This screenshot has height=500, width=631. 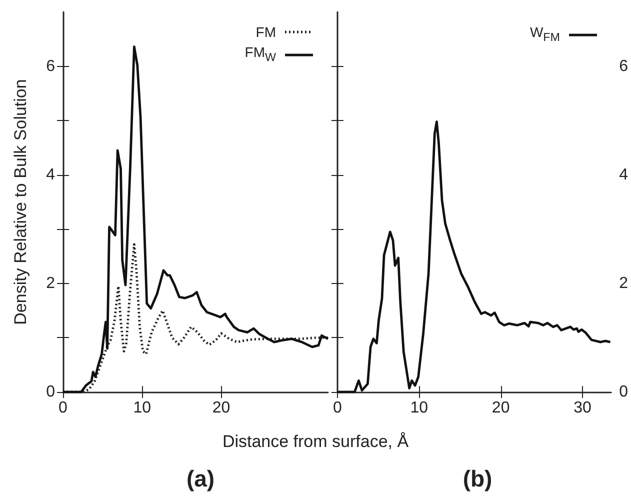 What do you see at coordinates (545, 34) in the screenshot?
I see `legend-label: W$_{FM}$` at bounding box center [545, 34].